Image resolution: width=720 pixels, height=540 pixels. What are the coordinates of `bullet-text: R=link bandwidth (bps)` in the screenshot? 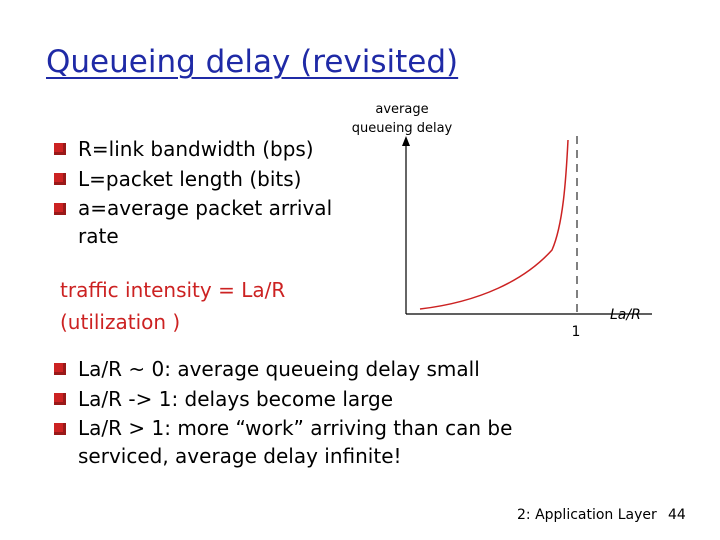 It's located at (196, 149).